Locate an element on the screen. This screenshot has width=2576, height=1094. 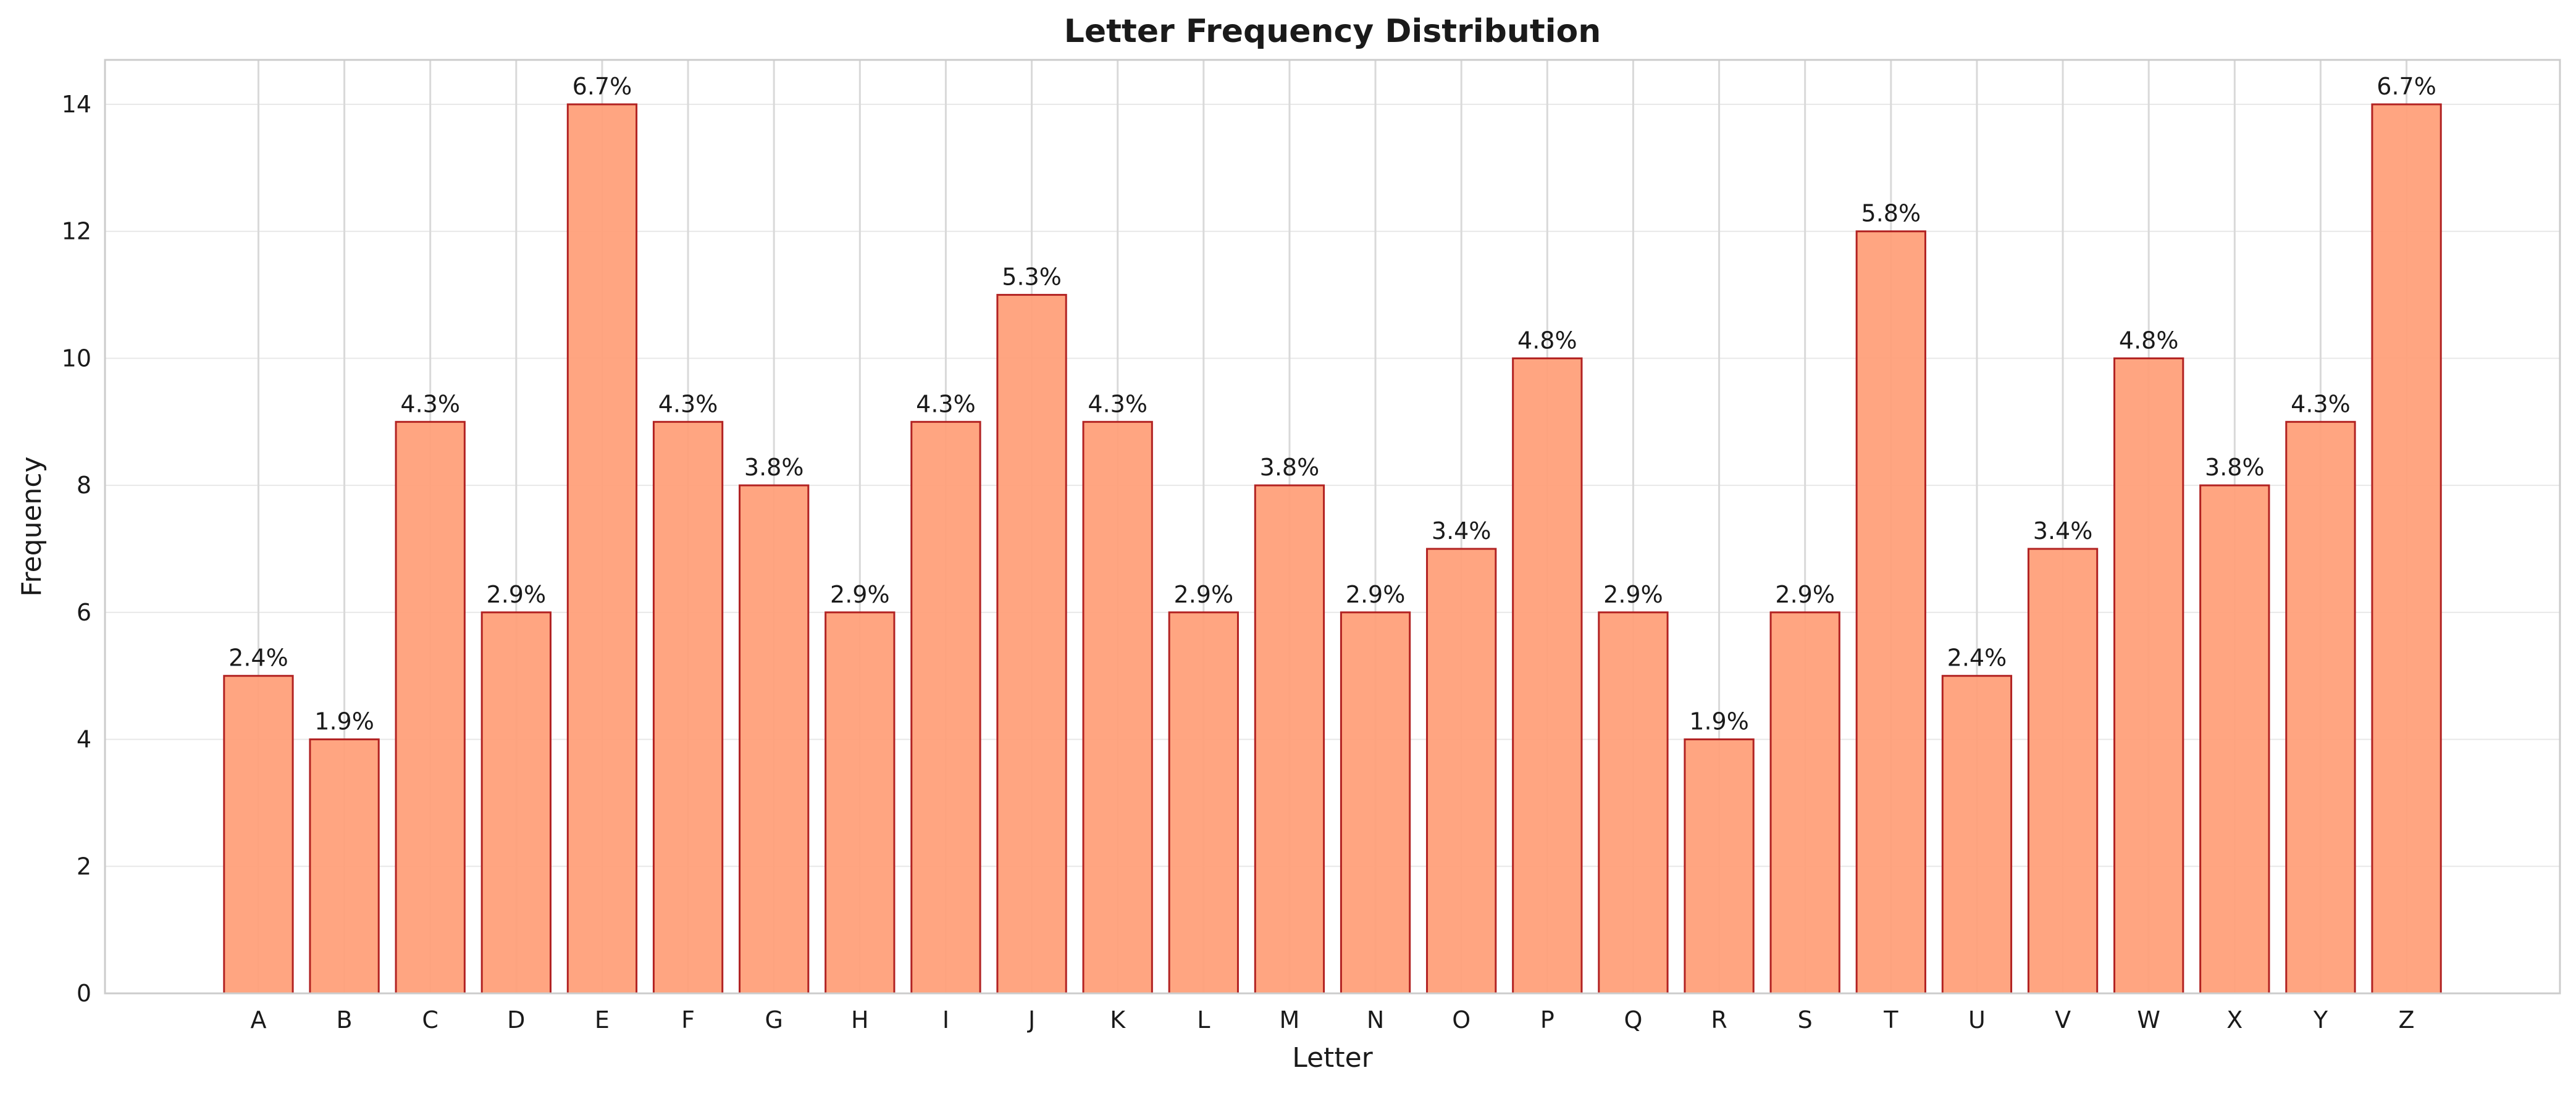
bar-W is located at coordinates (2148, 676).